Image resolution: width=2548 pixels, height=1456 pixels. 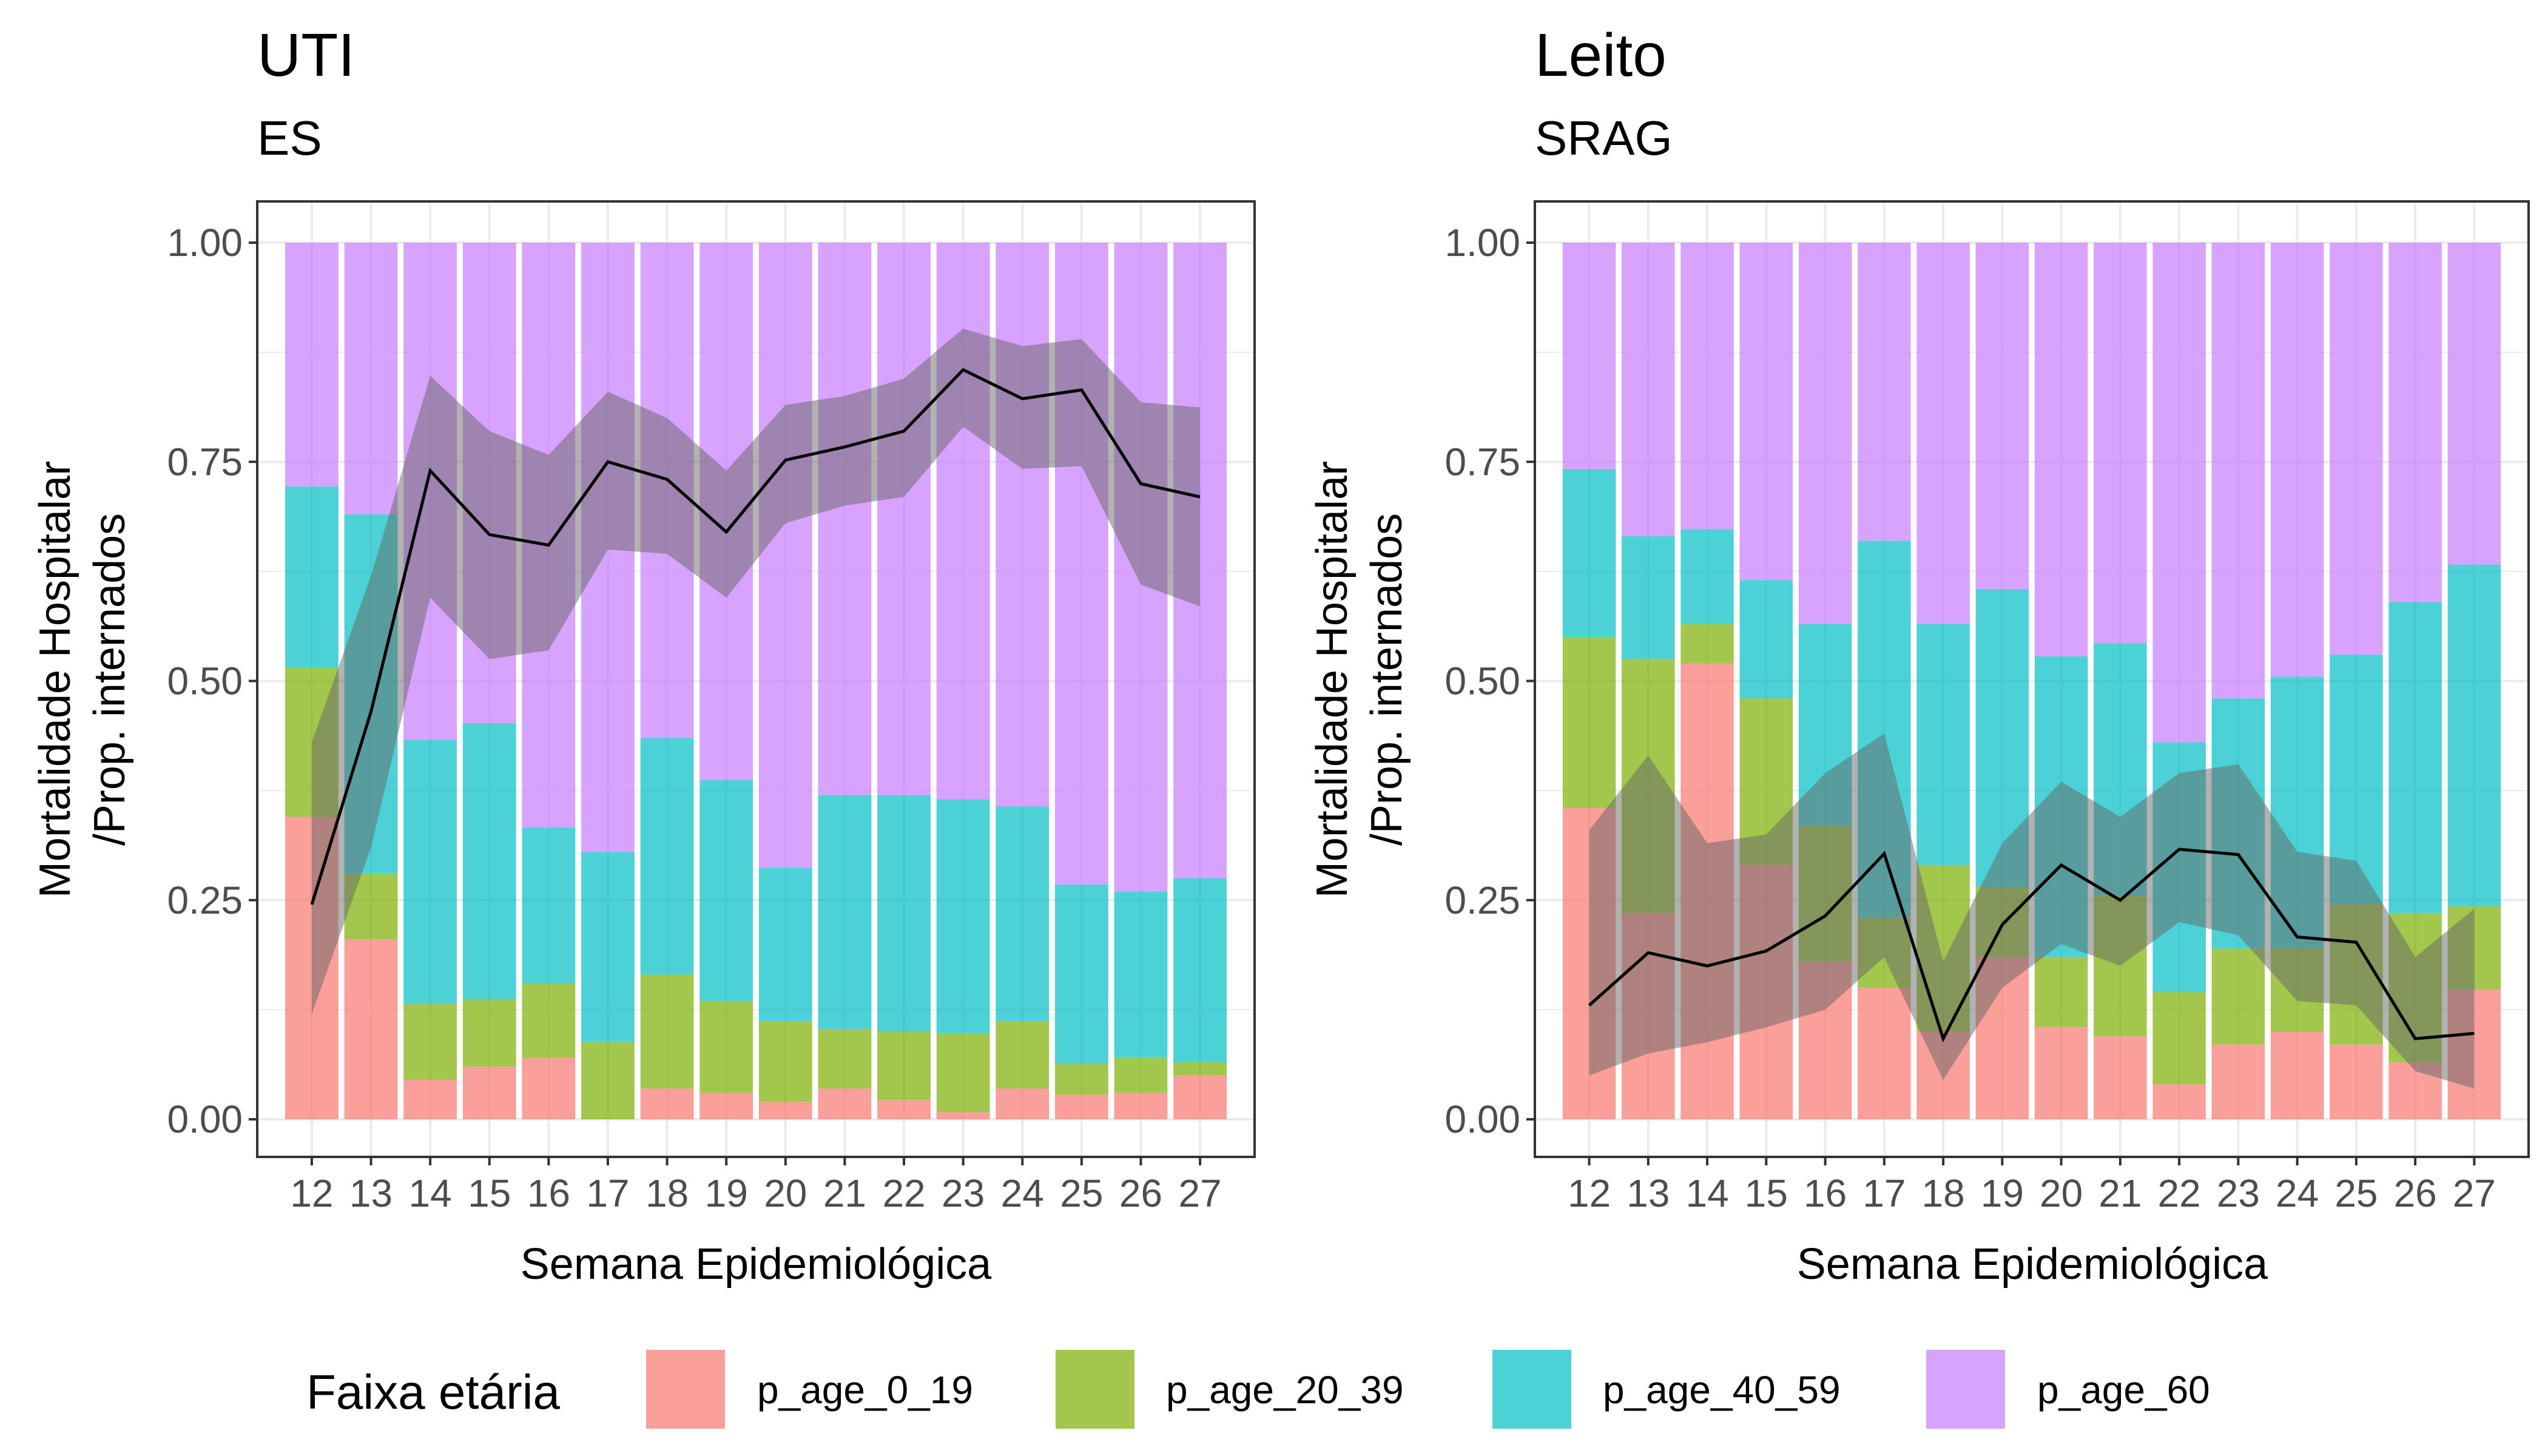 I want to click on confidence-ribbon, so click(x=2032, y=911).